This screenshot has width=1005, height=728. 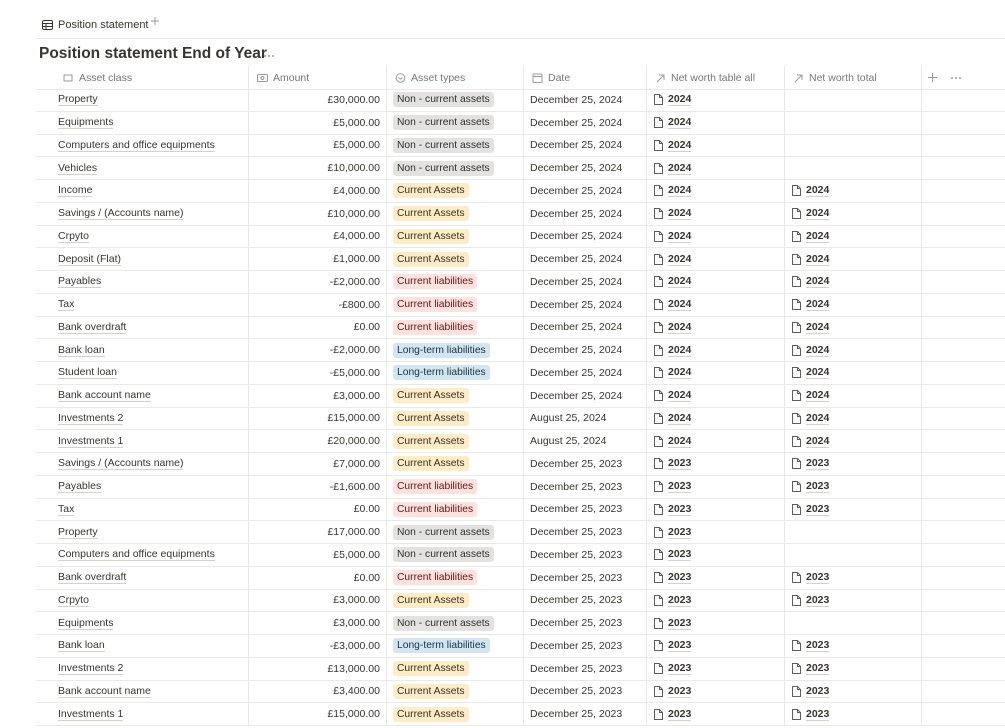 I want to click on amount: -£5,000.00, so click(x=354, y=372).